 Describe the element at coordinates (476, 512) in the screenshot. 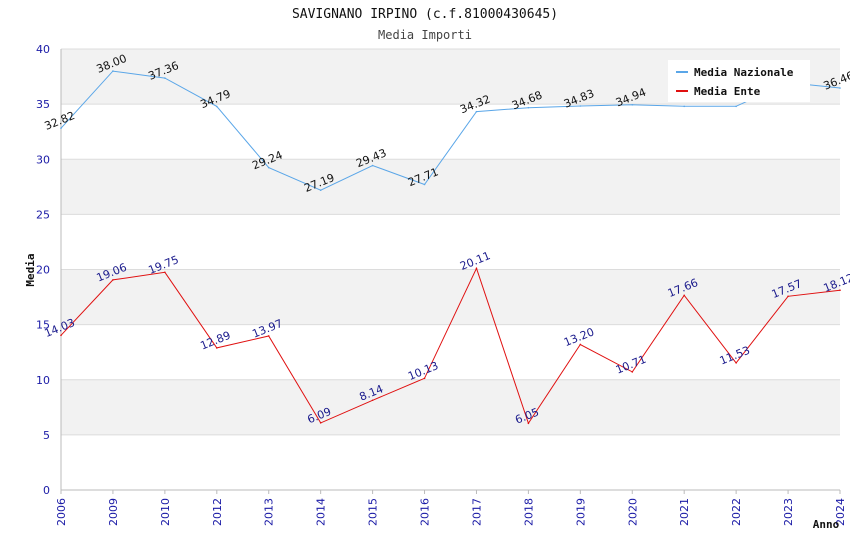

I see `x-tick-label: 2017` at that location.